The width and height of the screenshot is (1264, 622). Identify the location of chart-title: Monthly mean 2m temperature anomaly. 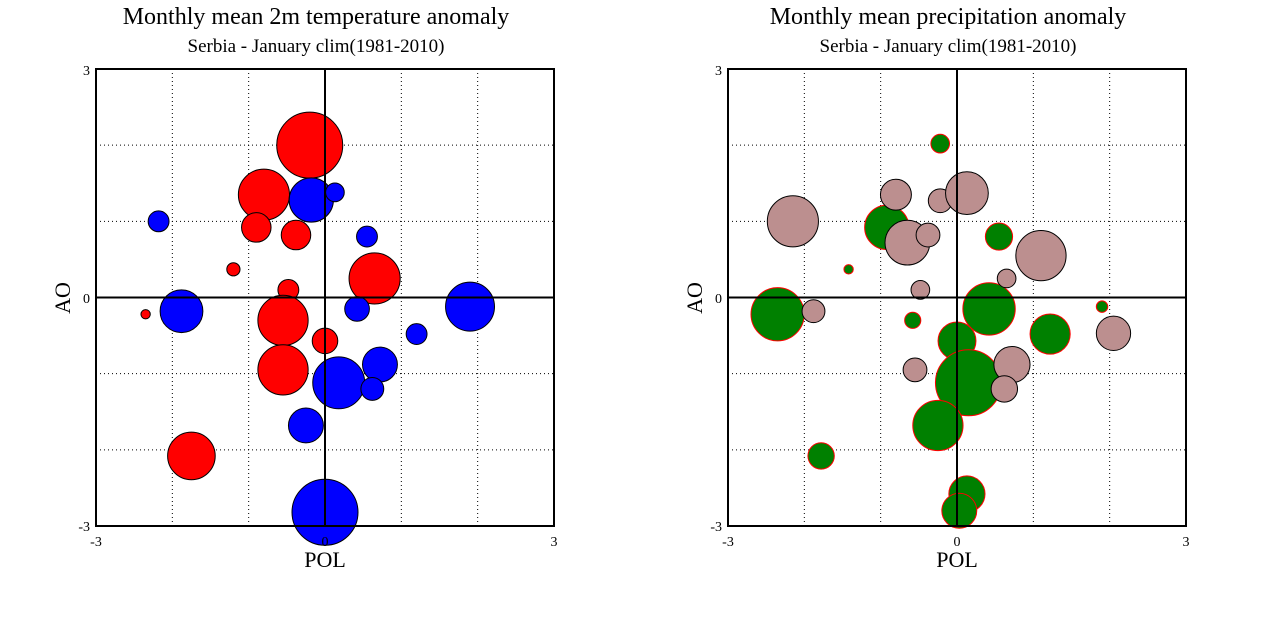
(316, 17).